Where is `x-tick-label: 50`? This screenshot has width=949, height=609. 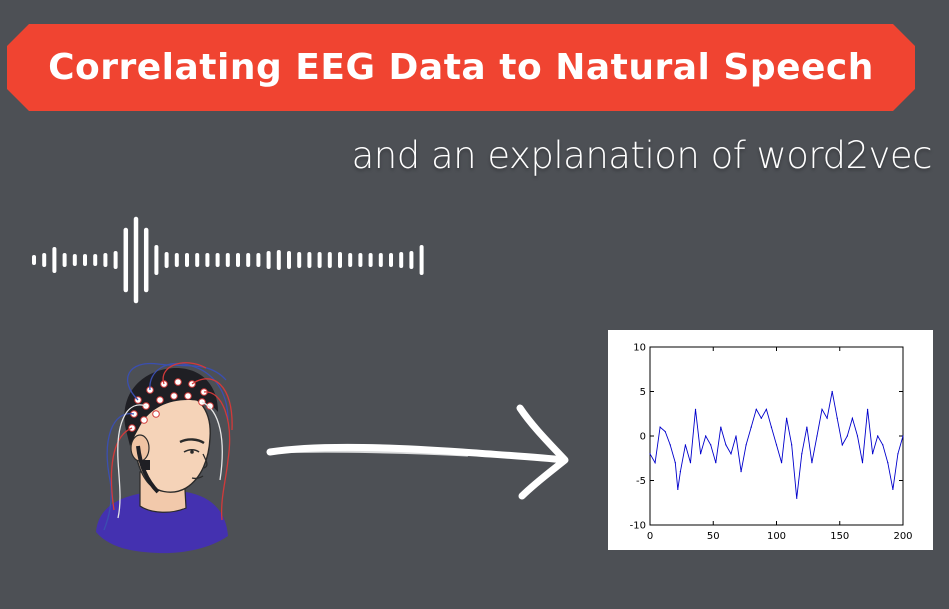 x-tick-label: 50 is located at coordinates (713, 536).